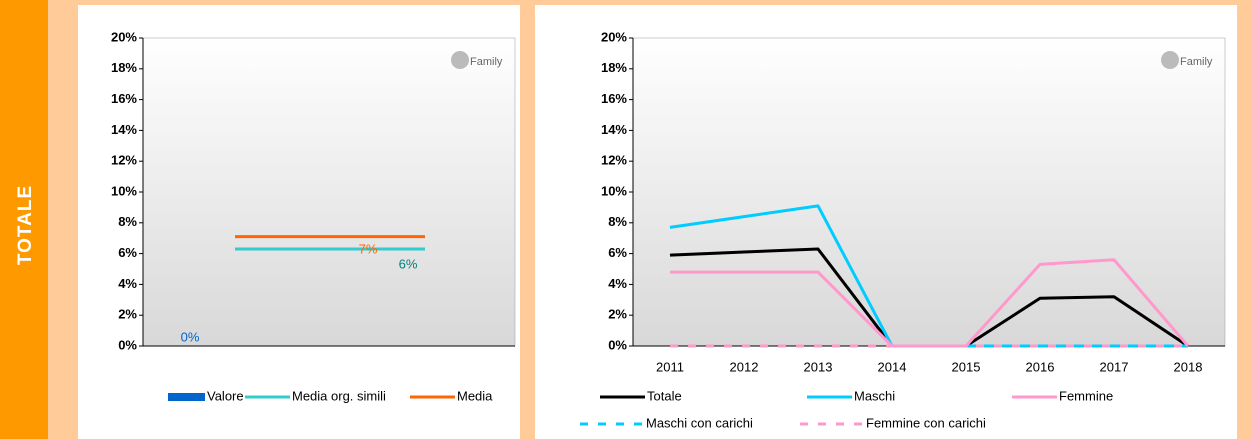 The height and width of the screenshot is (439, 1252). What do you see at coordinates (966, 366) in the screenshot?
I see `x-tick-label: 2015` at bounding box center [966, 366].